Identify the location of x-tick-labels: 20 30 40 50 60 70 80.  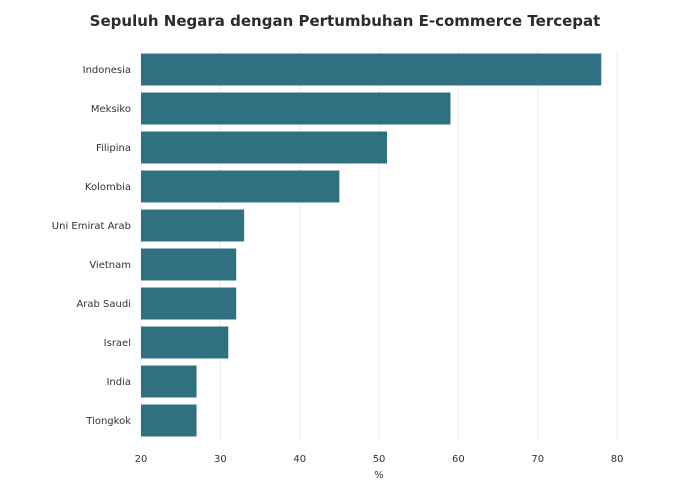
(379, 459).